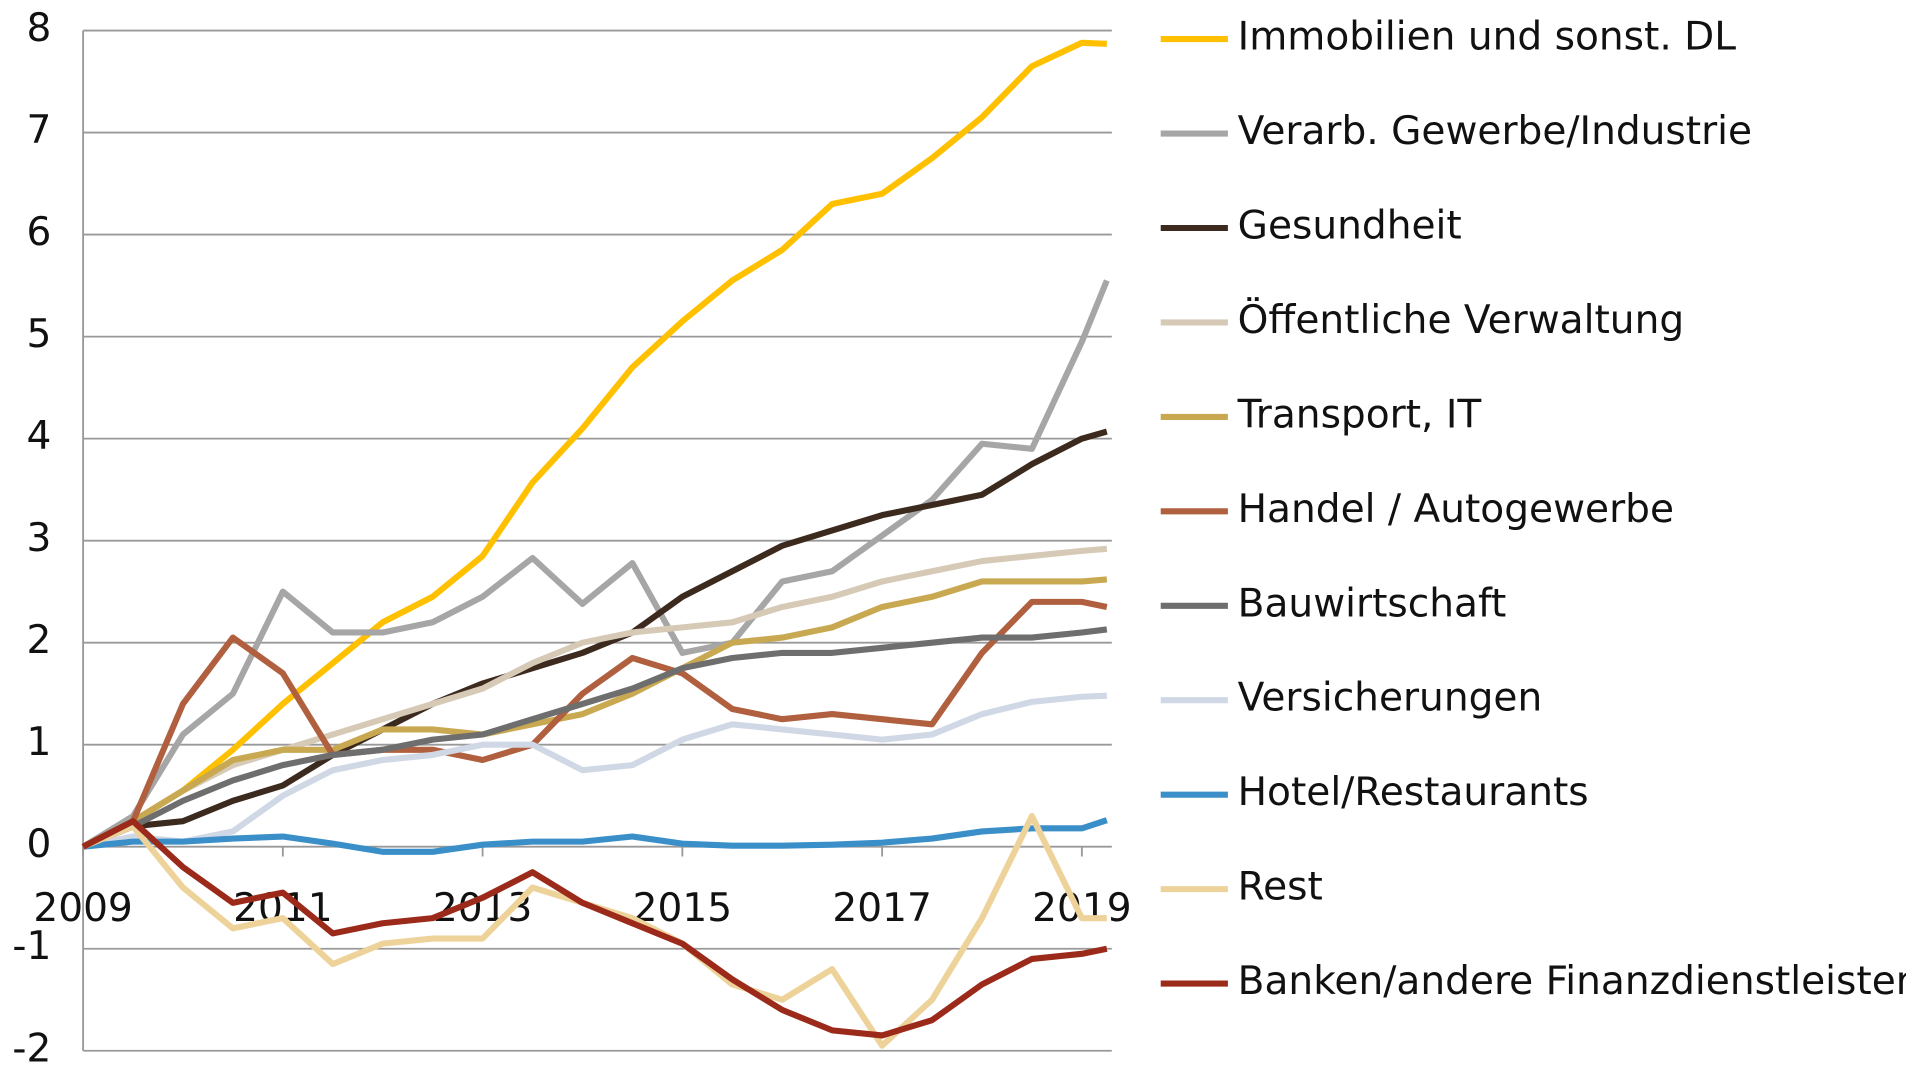 The image size is (1906, 1067). Describe the element at coordinates (38, 130) in the screenshot. I see `y-tick-label: 7` at that location.